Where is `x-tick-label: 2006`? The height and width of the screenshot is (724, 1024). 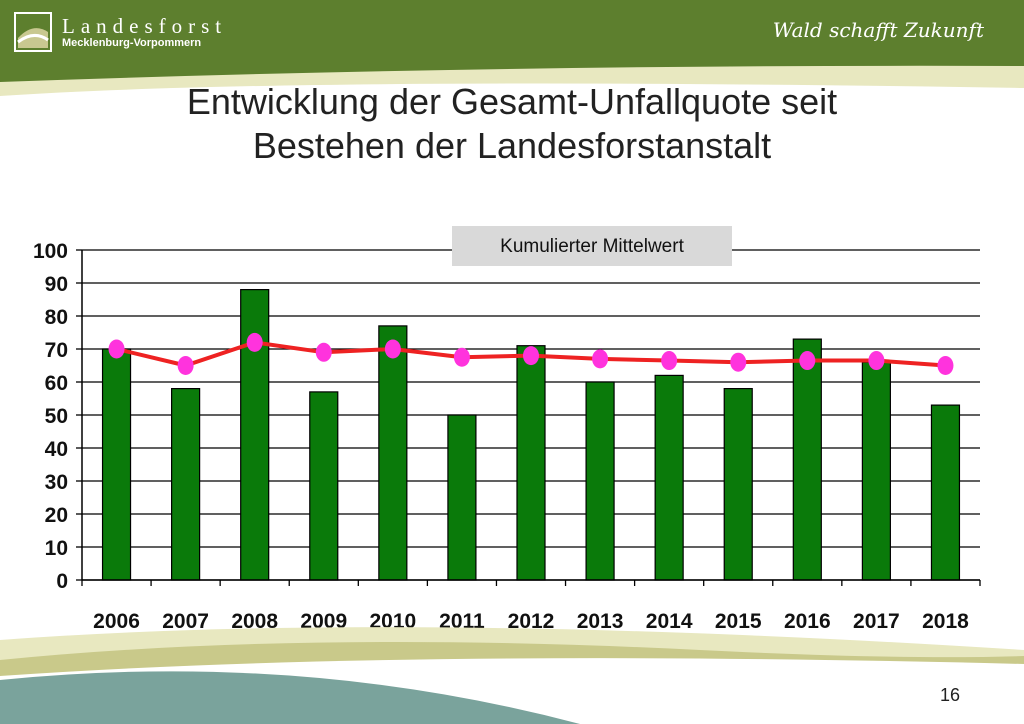
x-tick-label: 2006 is located at coordinates (116, 621).